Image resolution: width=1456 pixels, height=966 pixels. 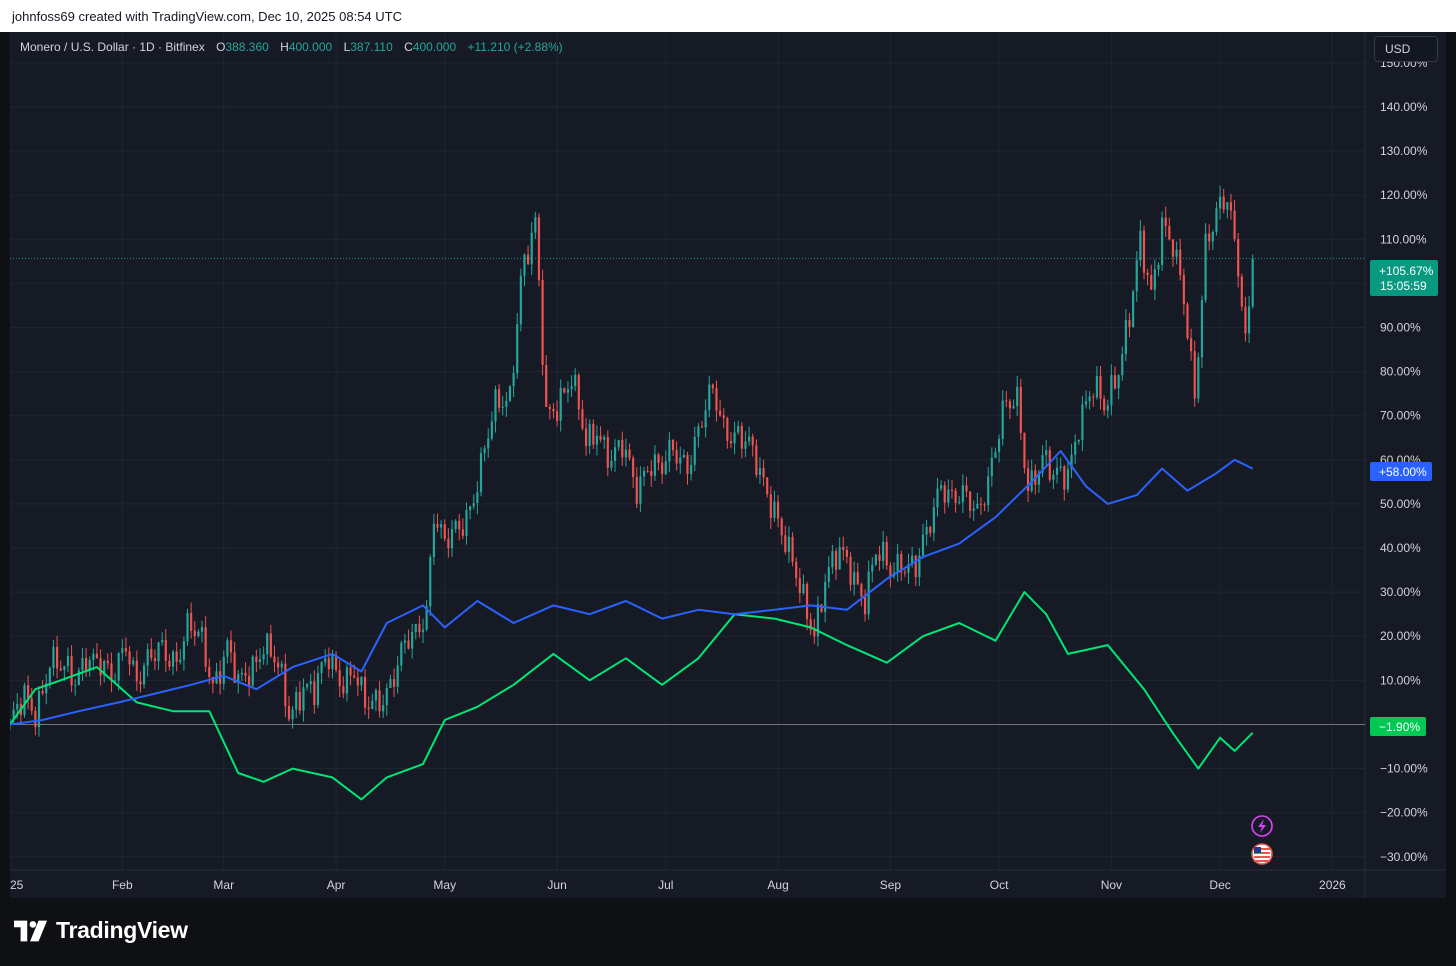 I want to click on footer-bar, so click(x=728, y=932).